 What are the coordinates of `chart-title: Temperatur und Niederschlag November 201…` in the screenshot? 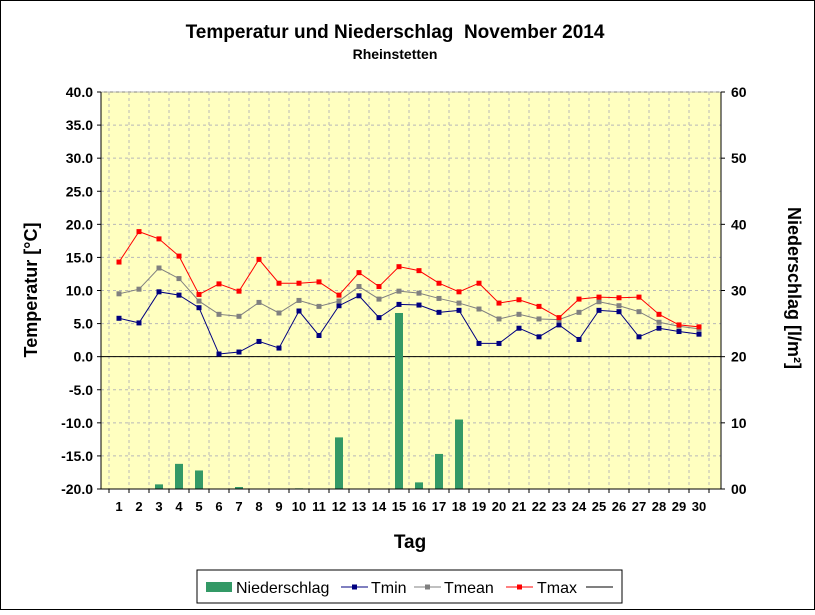 It's located at (395, 32).